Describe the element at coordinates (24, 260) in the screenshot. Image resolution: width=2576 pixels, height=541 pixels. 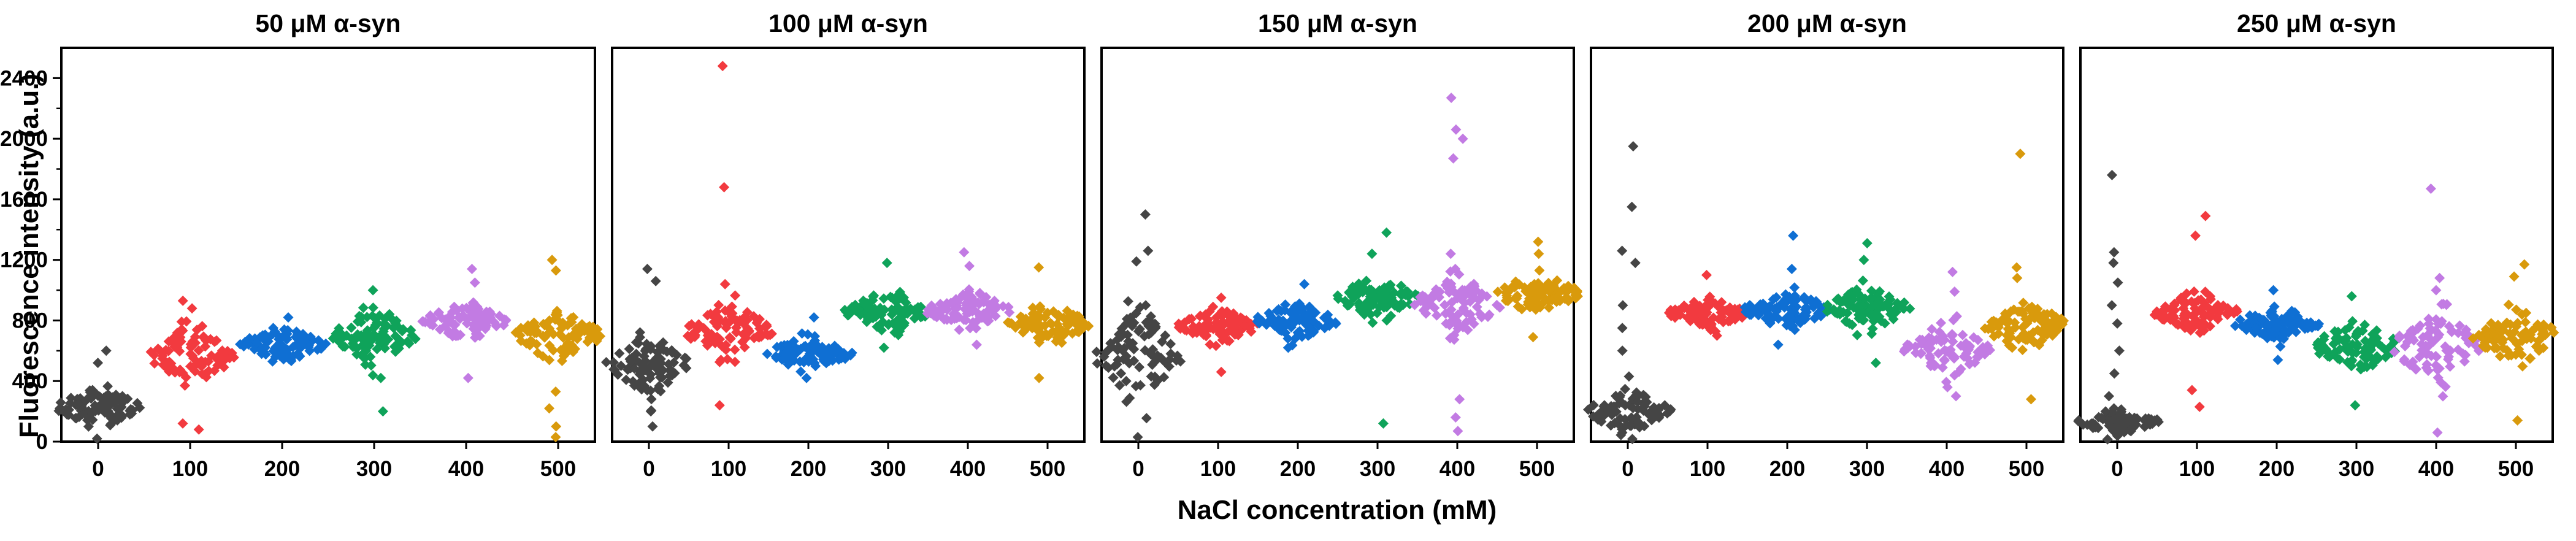
I see `y-tick-label: 1200` at that location.